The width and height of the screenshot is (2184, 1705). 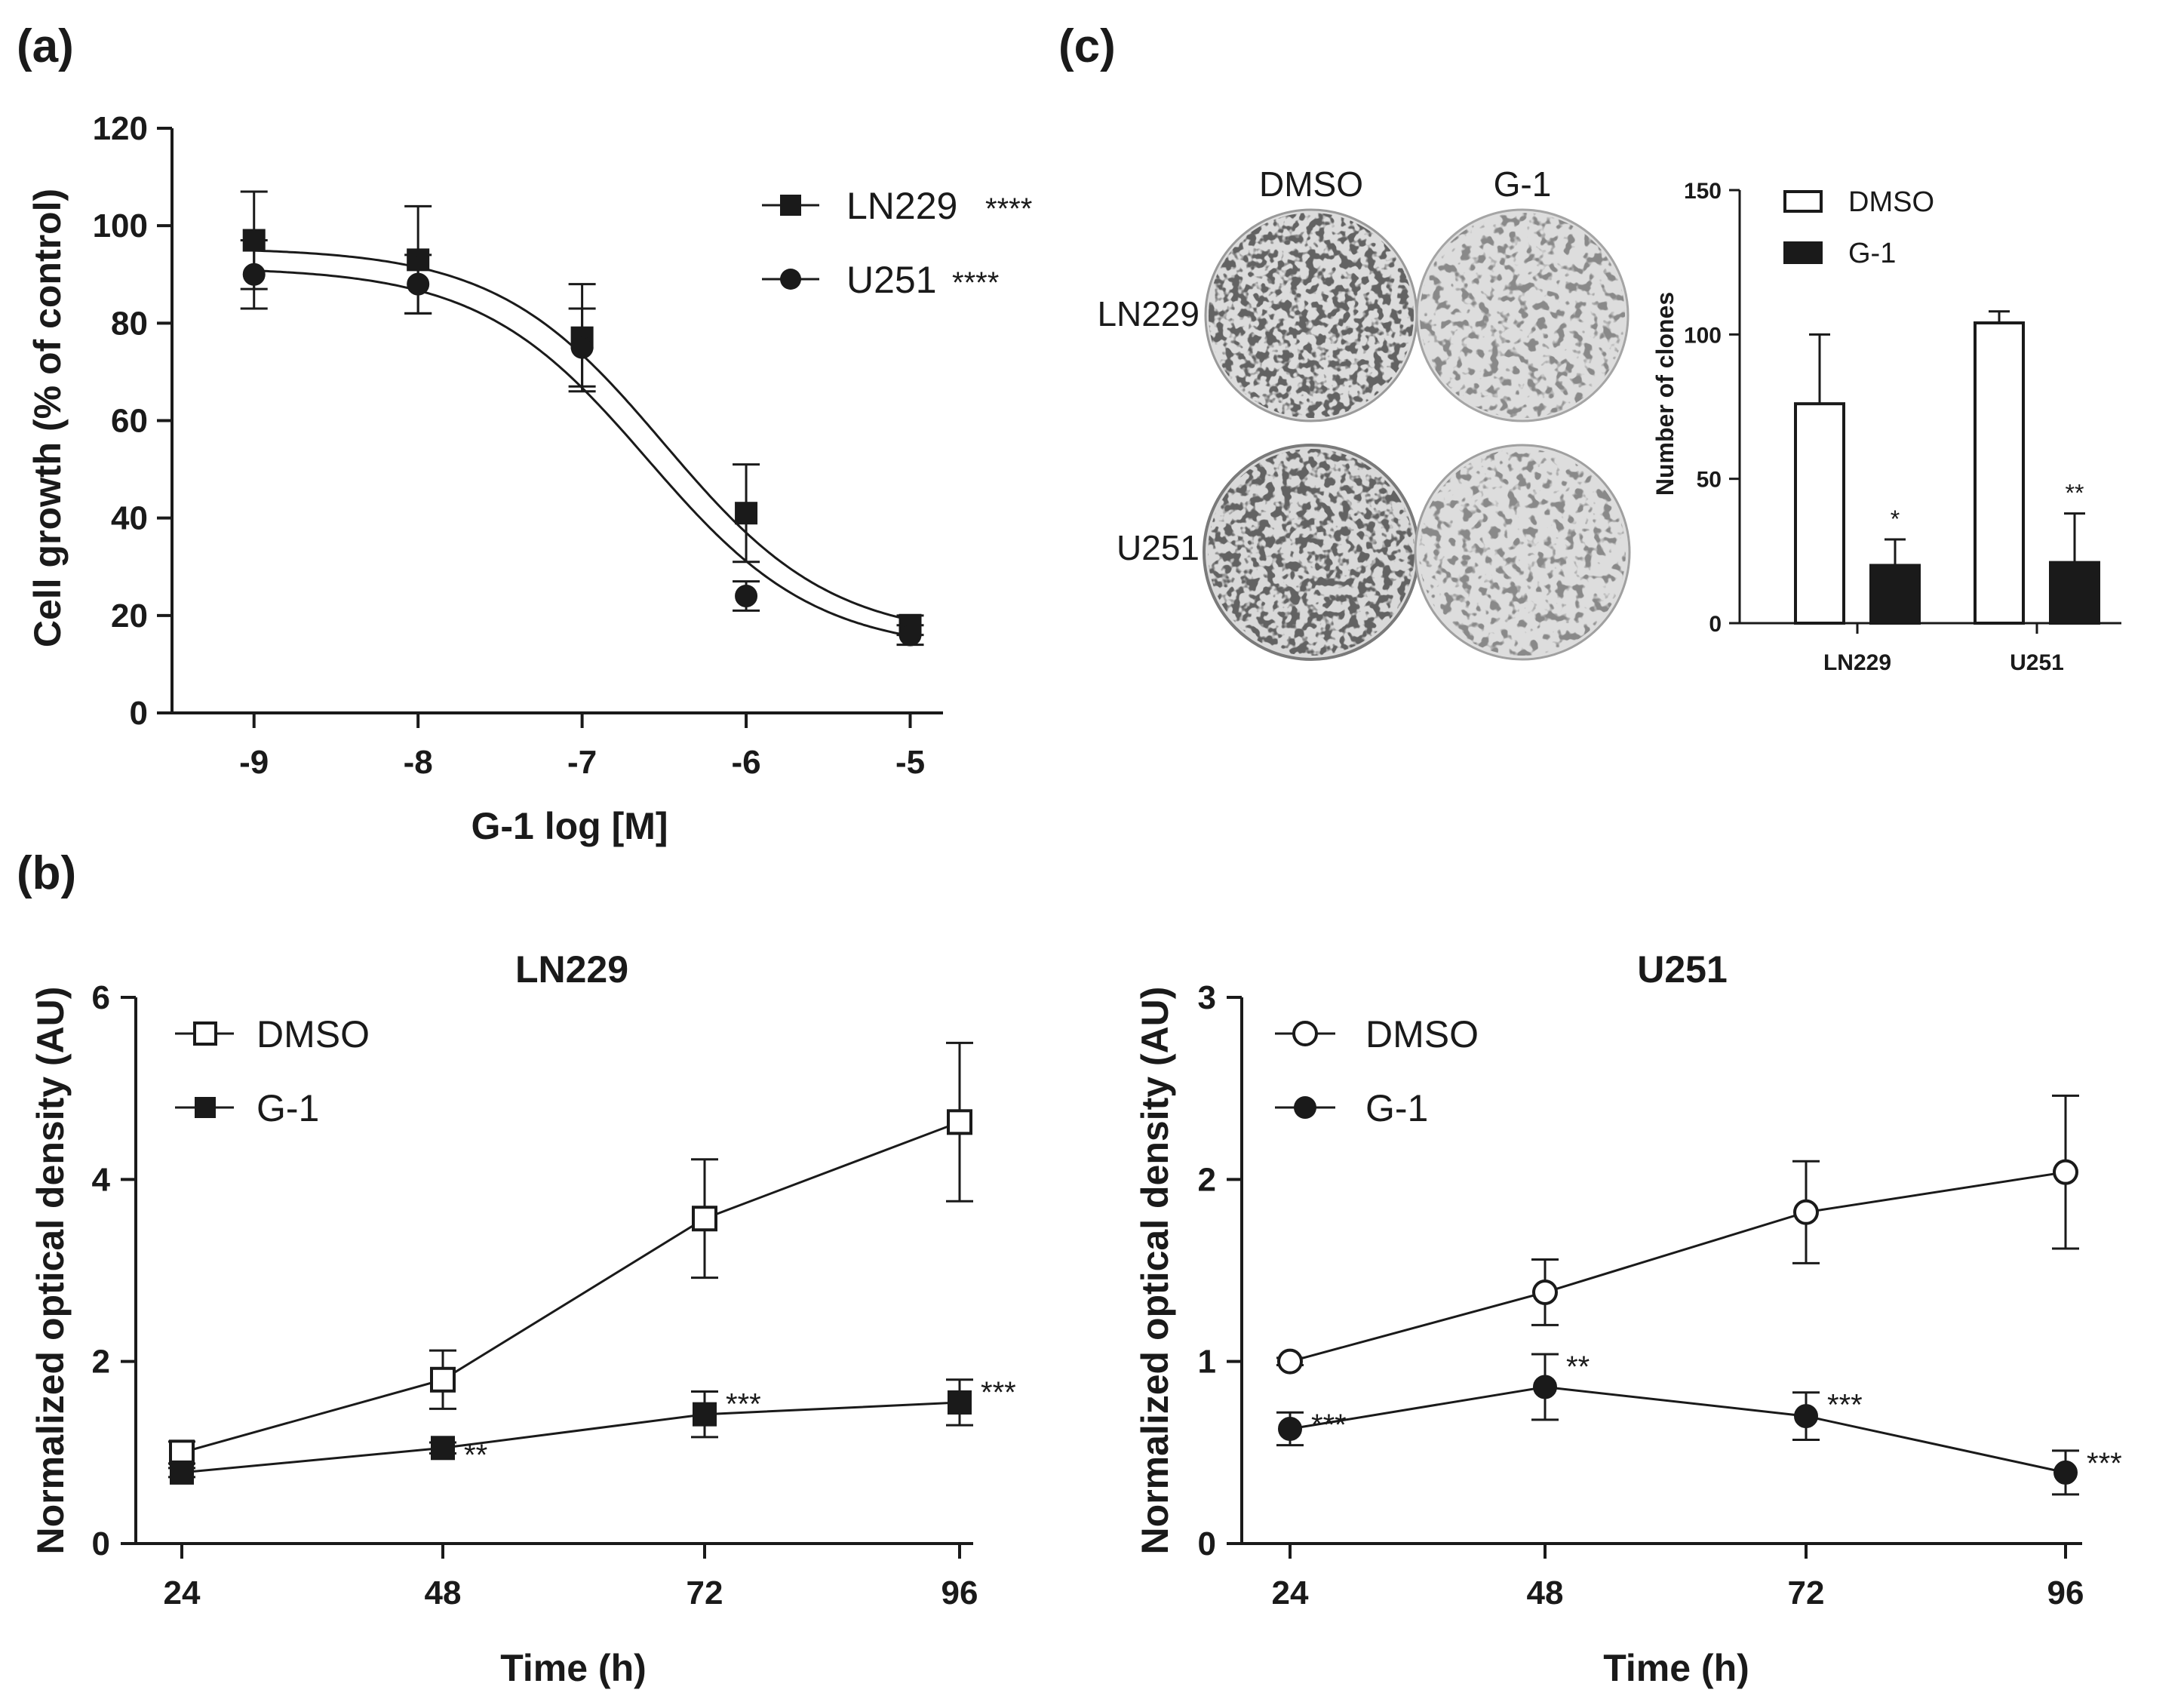 What do you see at coordinates (1311, 184) in the screenshot?
I see `dish-column-label-dmso: DMSO` at bounding box center [1311, 184].